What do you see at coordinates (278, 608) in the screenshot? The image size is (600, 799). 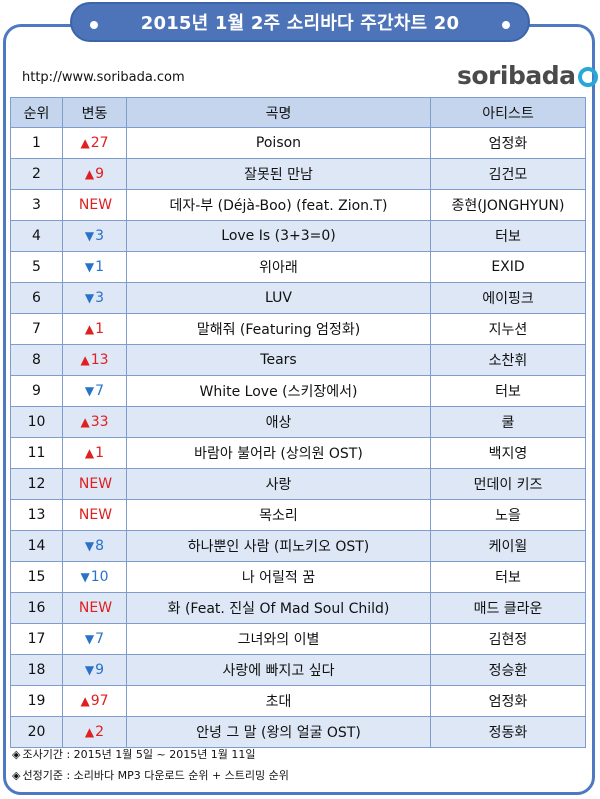 I see `song-cell: 화 (Feat. 진실 Of Mad Soul Child)` at bounding box center [278, 608].